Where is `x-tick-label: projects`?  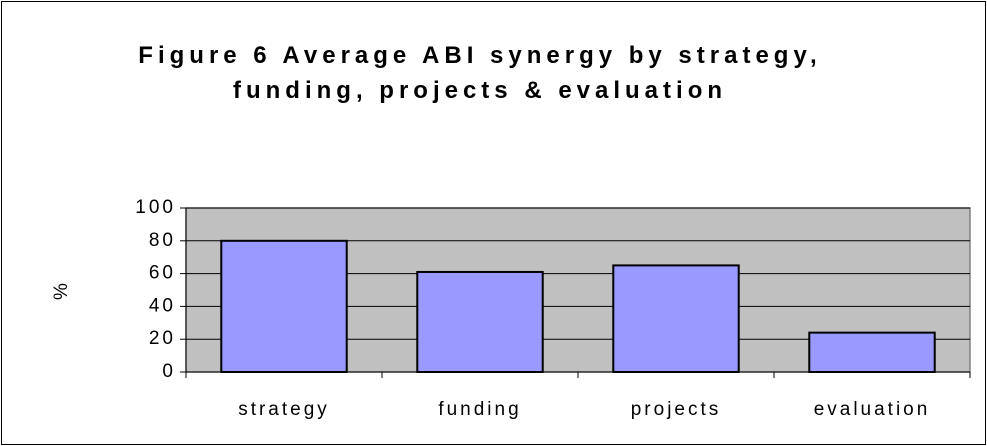
x-tick-label: projects is located at coordinates (676, 409).